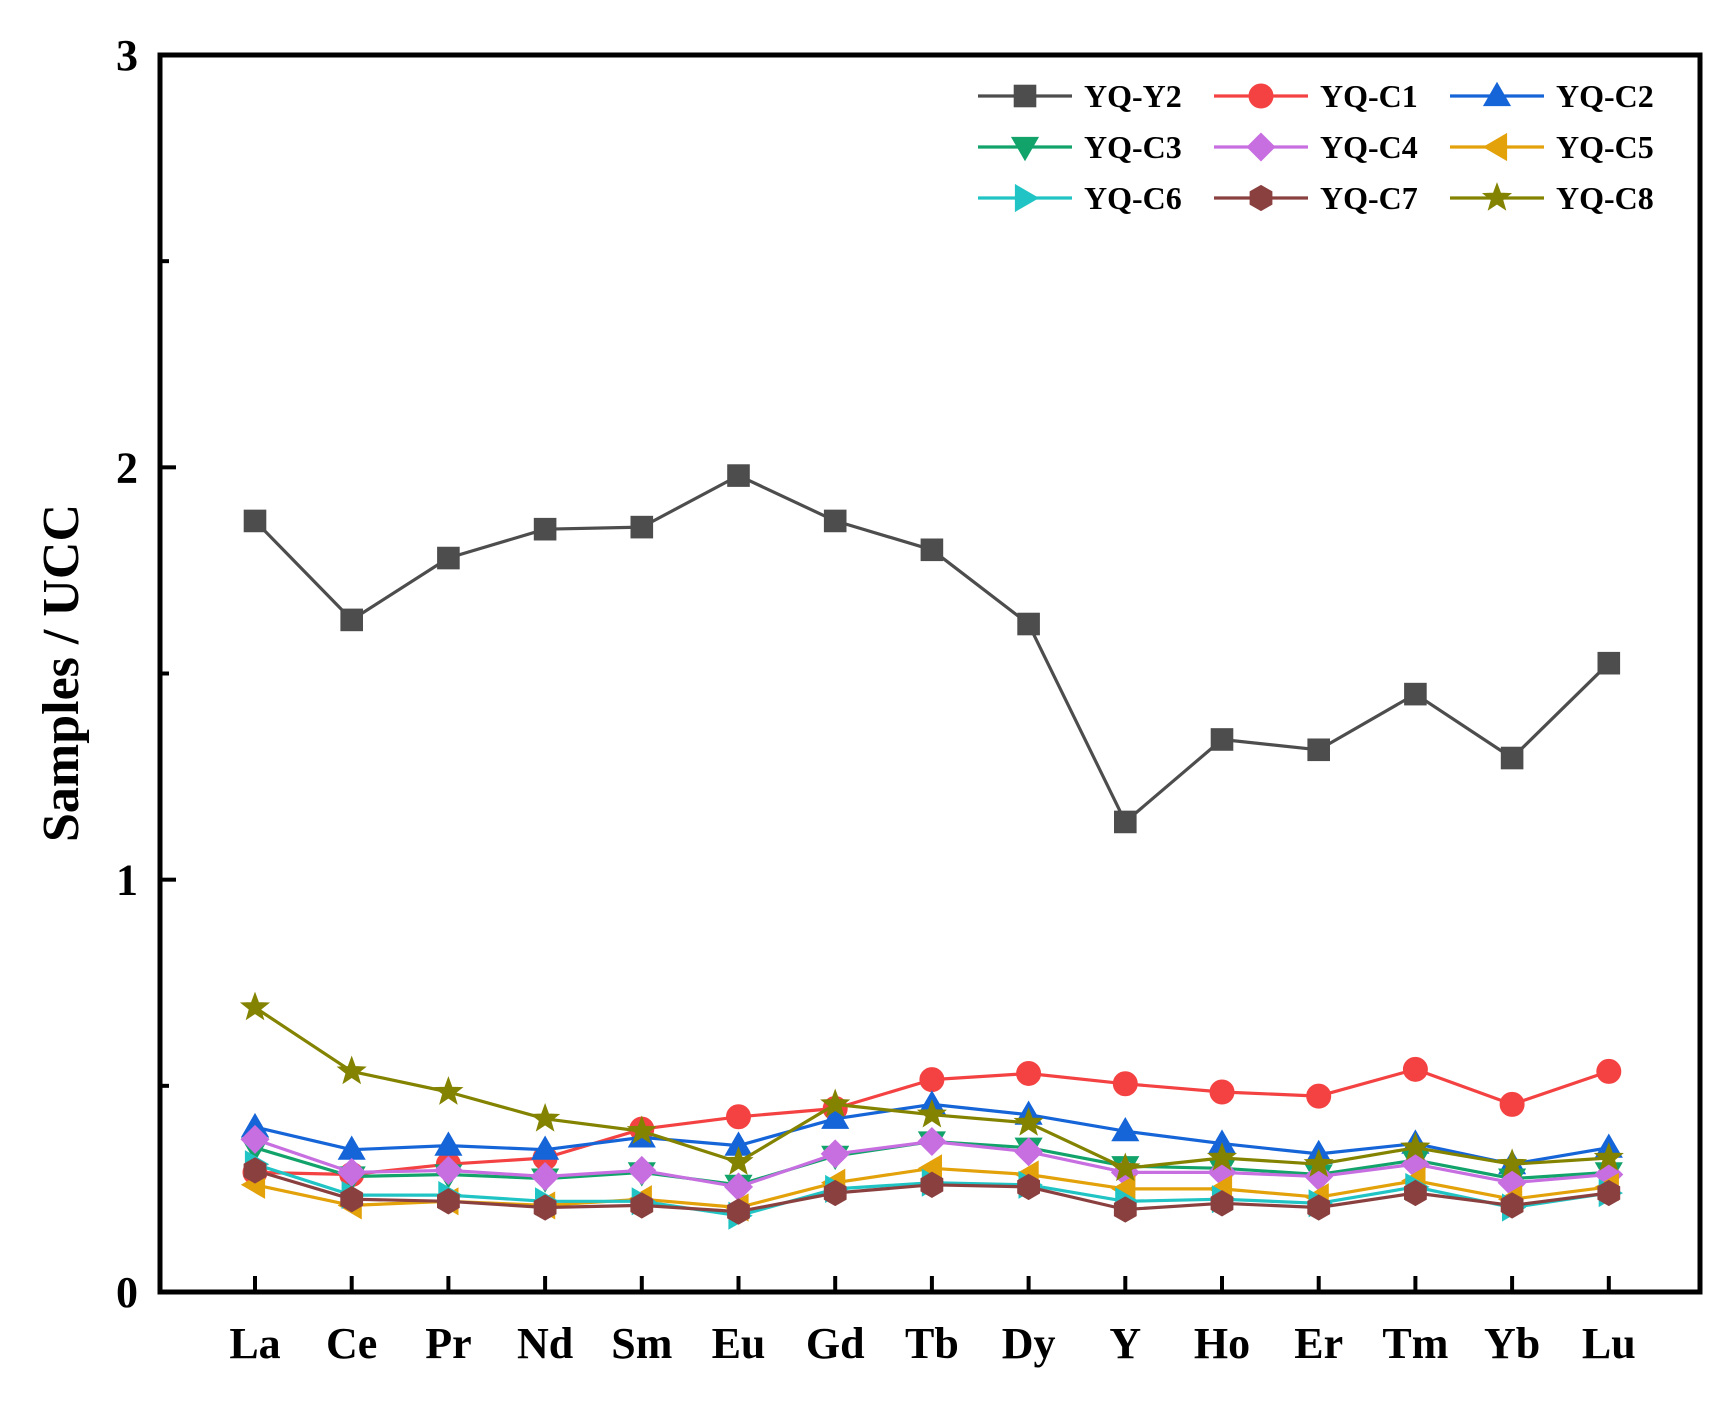  Describe the element at coordinates (1497, 196) in the screenshot. I see `legend-marker-yq-c8` at that location.